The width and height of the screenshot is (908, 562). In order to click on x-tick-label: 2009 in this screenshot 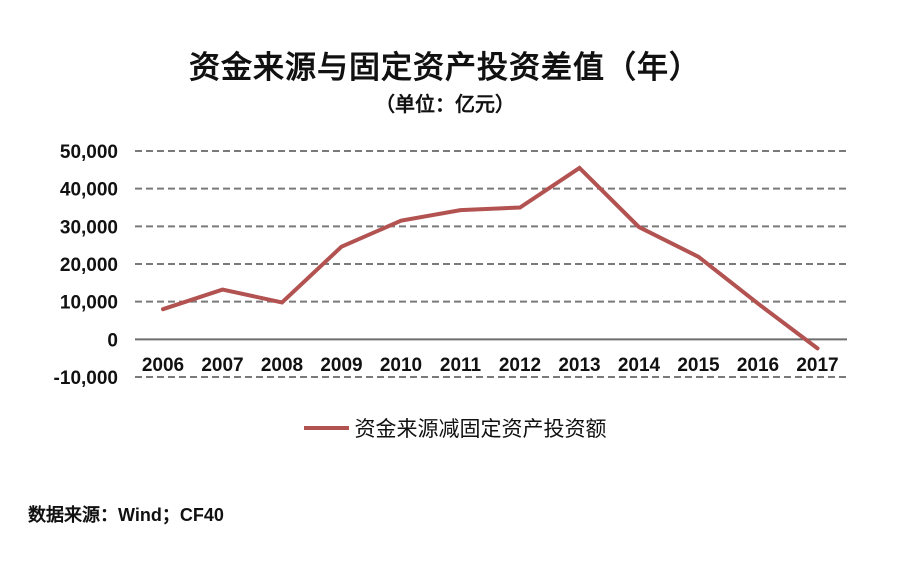, I will do `click(341, 365)`.